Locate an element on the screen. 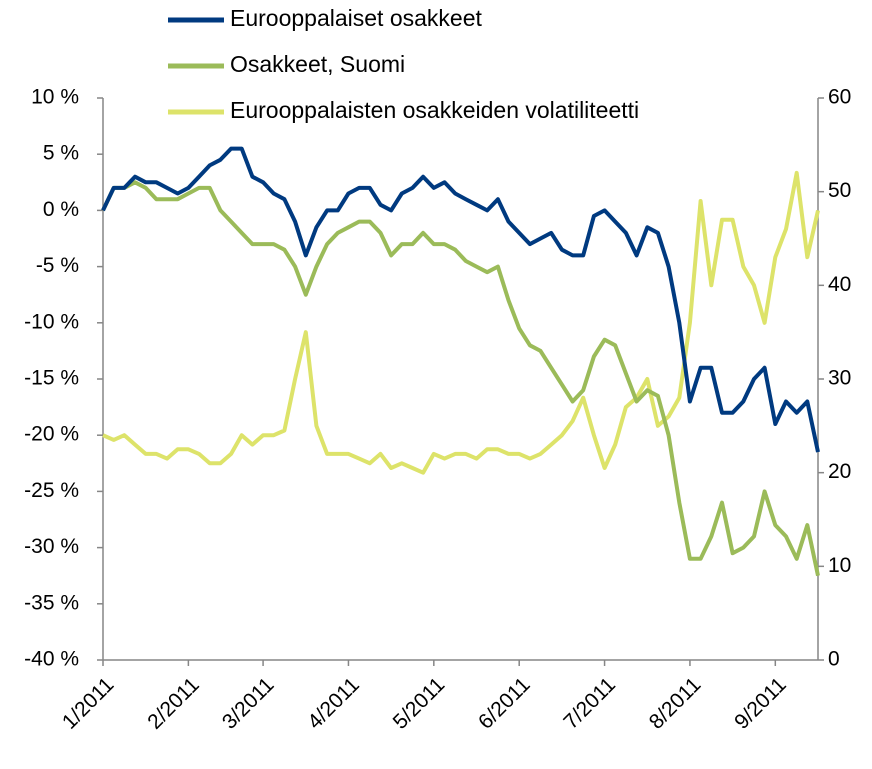 This screenshot has width=872, height=769. y-tick-label: -5 % is located at coordinates (57, 265).